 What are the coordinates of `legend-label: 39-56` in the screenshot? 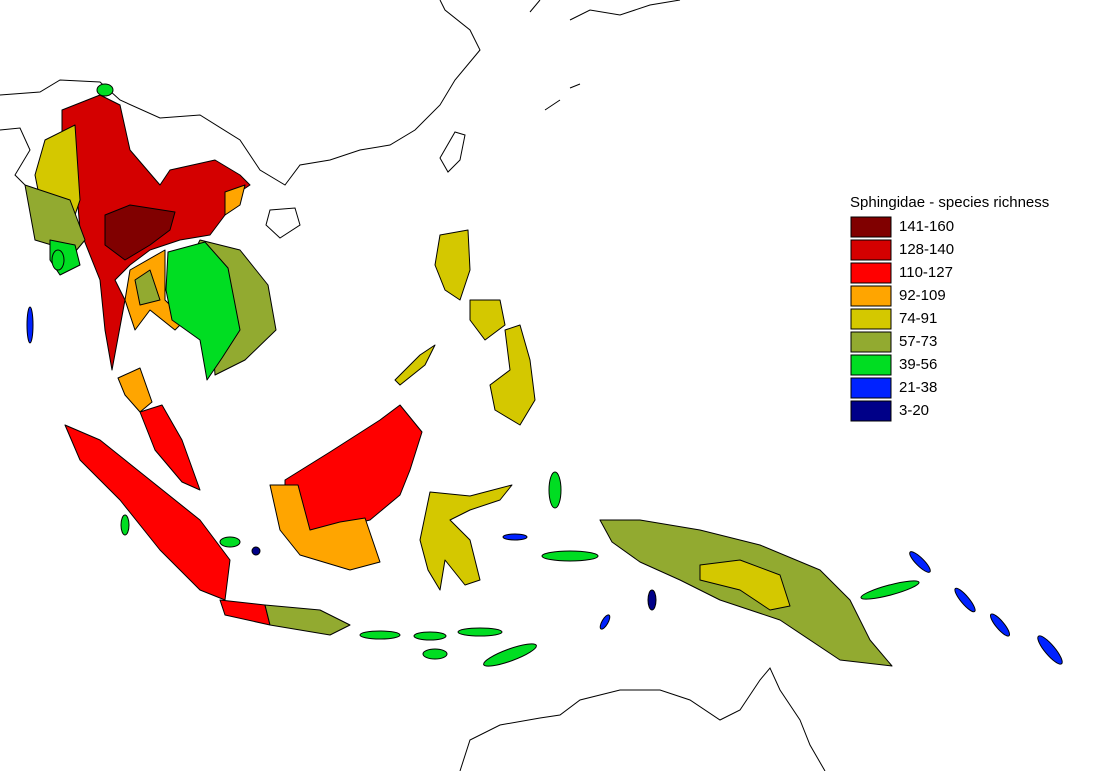 It's located at (918, 364).